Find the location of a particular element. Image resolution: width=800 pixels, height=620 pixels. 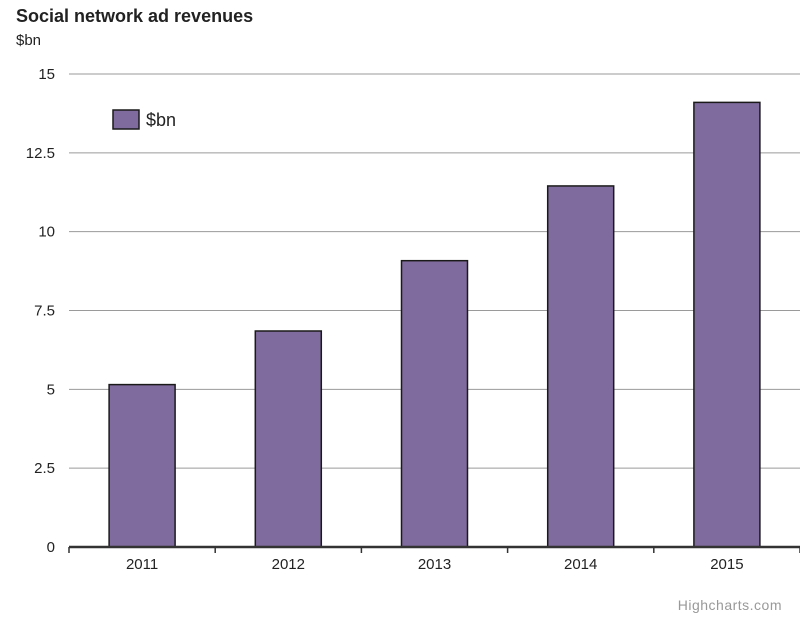

y-tick-label: 0 is located at coordinates (51, 547).